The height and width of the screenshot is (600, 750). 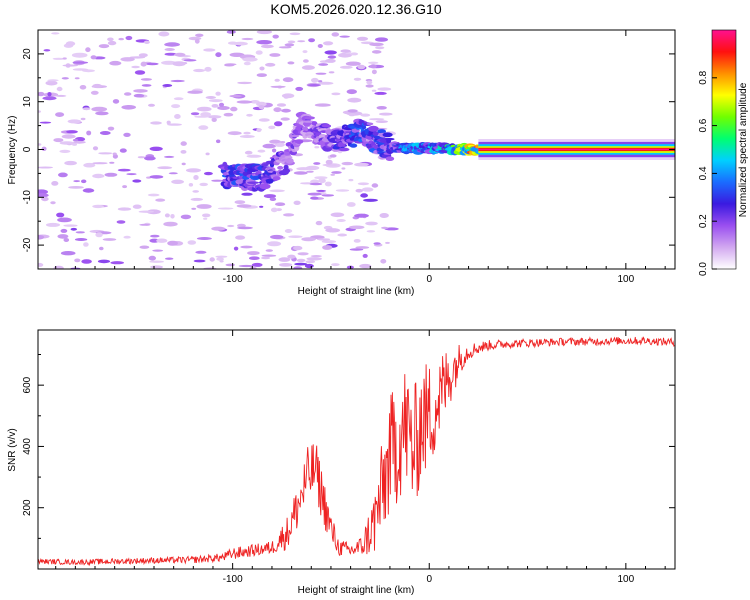 What do you see at coordinates (626, 279) in the screenshot?
I see `spectrogram-x-tick-label: 100` at bounding box center [626, 279].